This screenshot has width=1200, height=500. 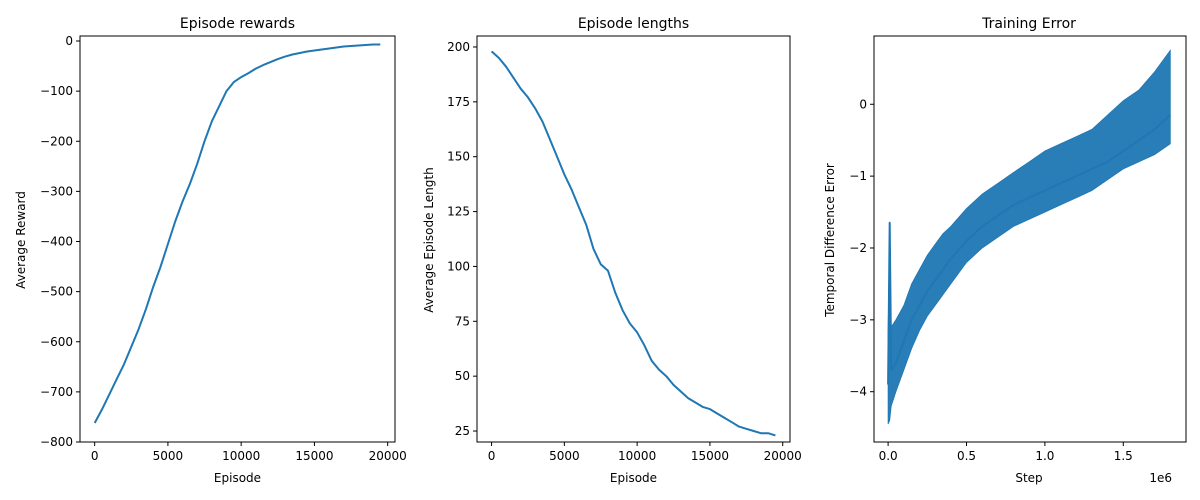 What do you see at coordinates (458, 47) in the screenshot?
I see `y-tick-label: 200` at bounding box center [458, 47].